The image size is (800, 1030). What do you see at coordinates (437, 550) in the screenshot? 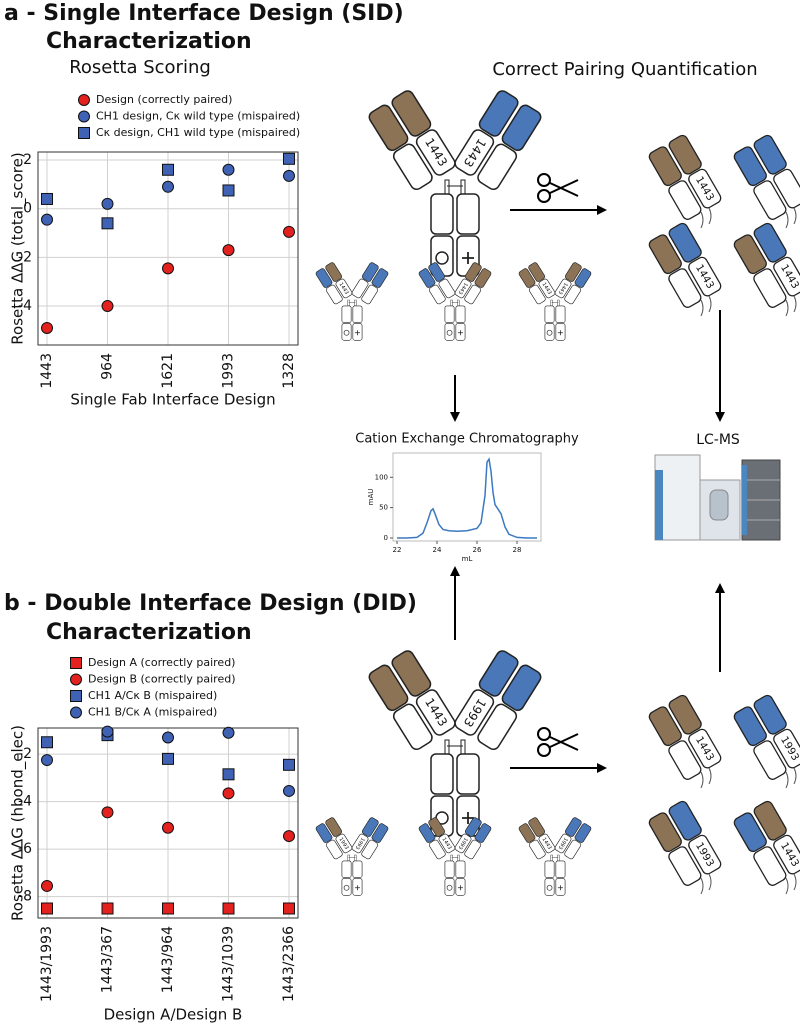
I see `x-tick-label: 24` at bounding box center [437, 550].